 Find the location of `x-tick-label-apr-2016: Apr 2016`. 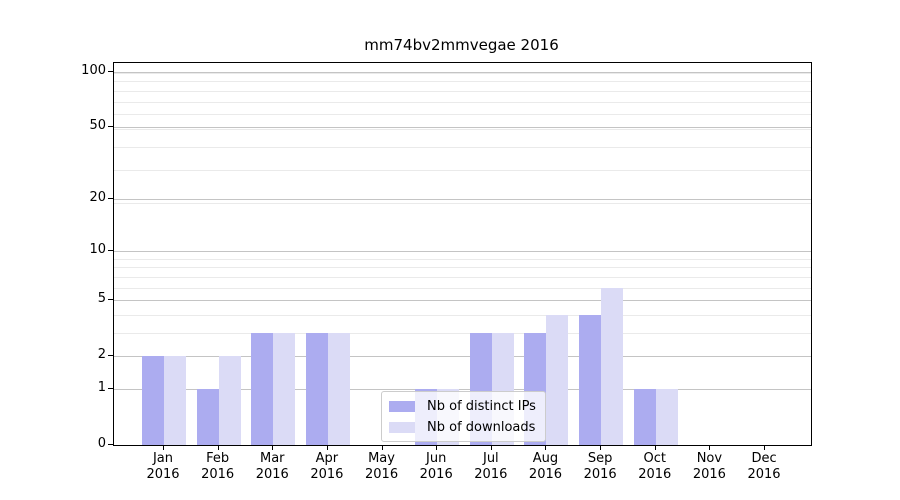

x-tick-label-apr-2016: Apr 2016 is located at coordinates (327, 467).